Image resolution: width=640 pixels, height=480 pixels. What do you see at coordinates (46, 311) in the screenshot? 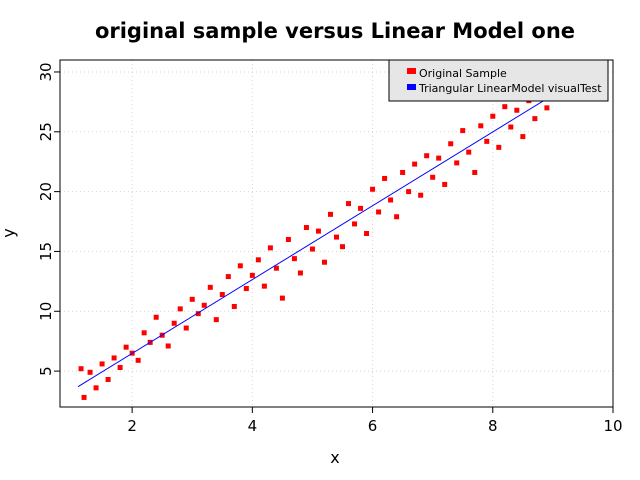
I see `y-tick-label: 10` at bounding box center [46, 311].